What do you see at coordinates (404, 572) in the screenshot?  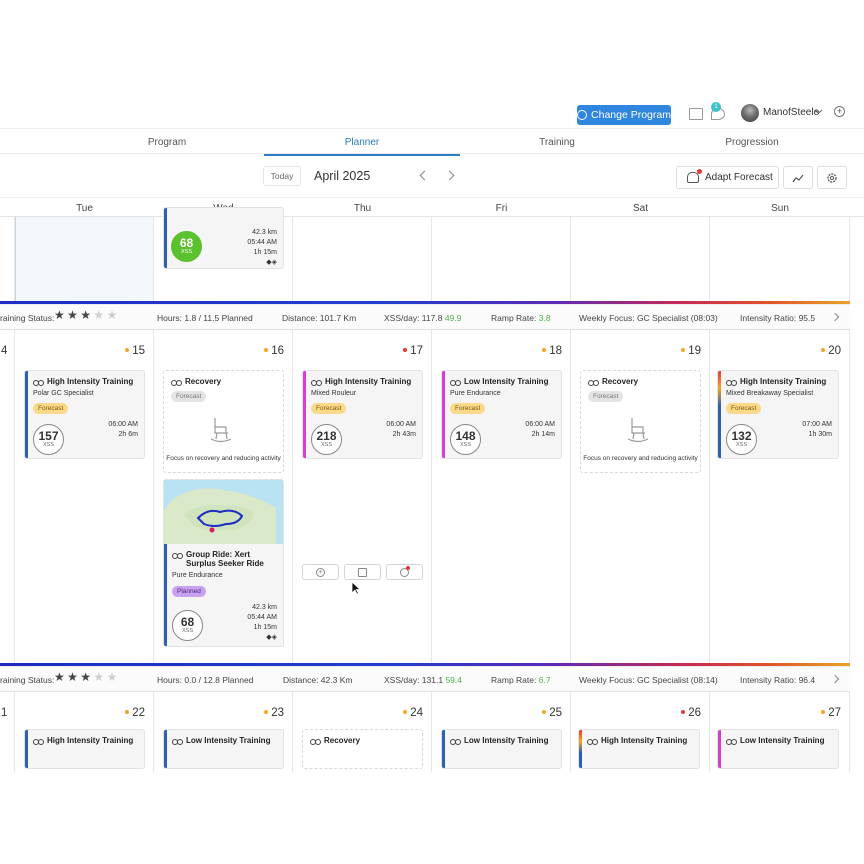 I see `add-activity-button` at bounding box center [404, 572].